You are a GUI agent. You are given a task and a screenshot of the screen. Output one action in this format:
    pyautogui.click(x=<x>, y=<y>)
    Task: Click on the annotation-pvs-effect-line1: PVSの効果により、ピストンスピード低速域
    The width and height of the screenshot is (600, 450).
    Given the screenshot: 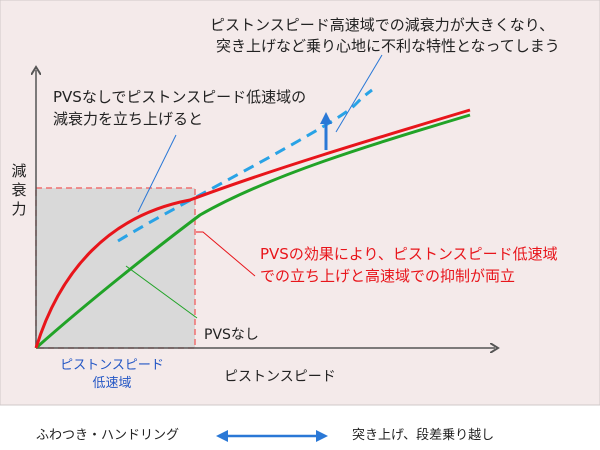 What is the action you would take?
    pyautogui.click(x=409, y=254)
    